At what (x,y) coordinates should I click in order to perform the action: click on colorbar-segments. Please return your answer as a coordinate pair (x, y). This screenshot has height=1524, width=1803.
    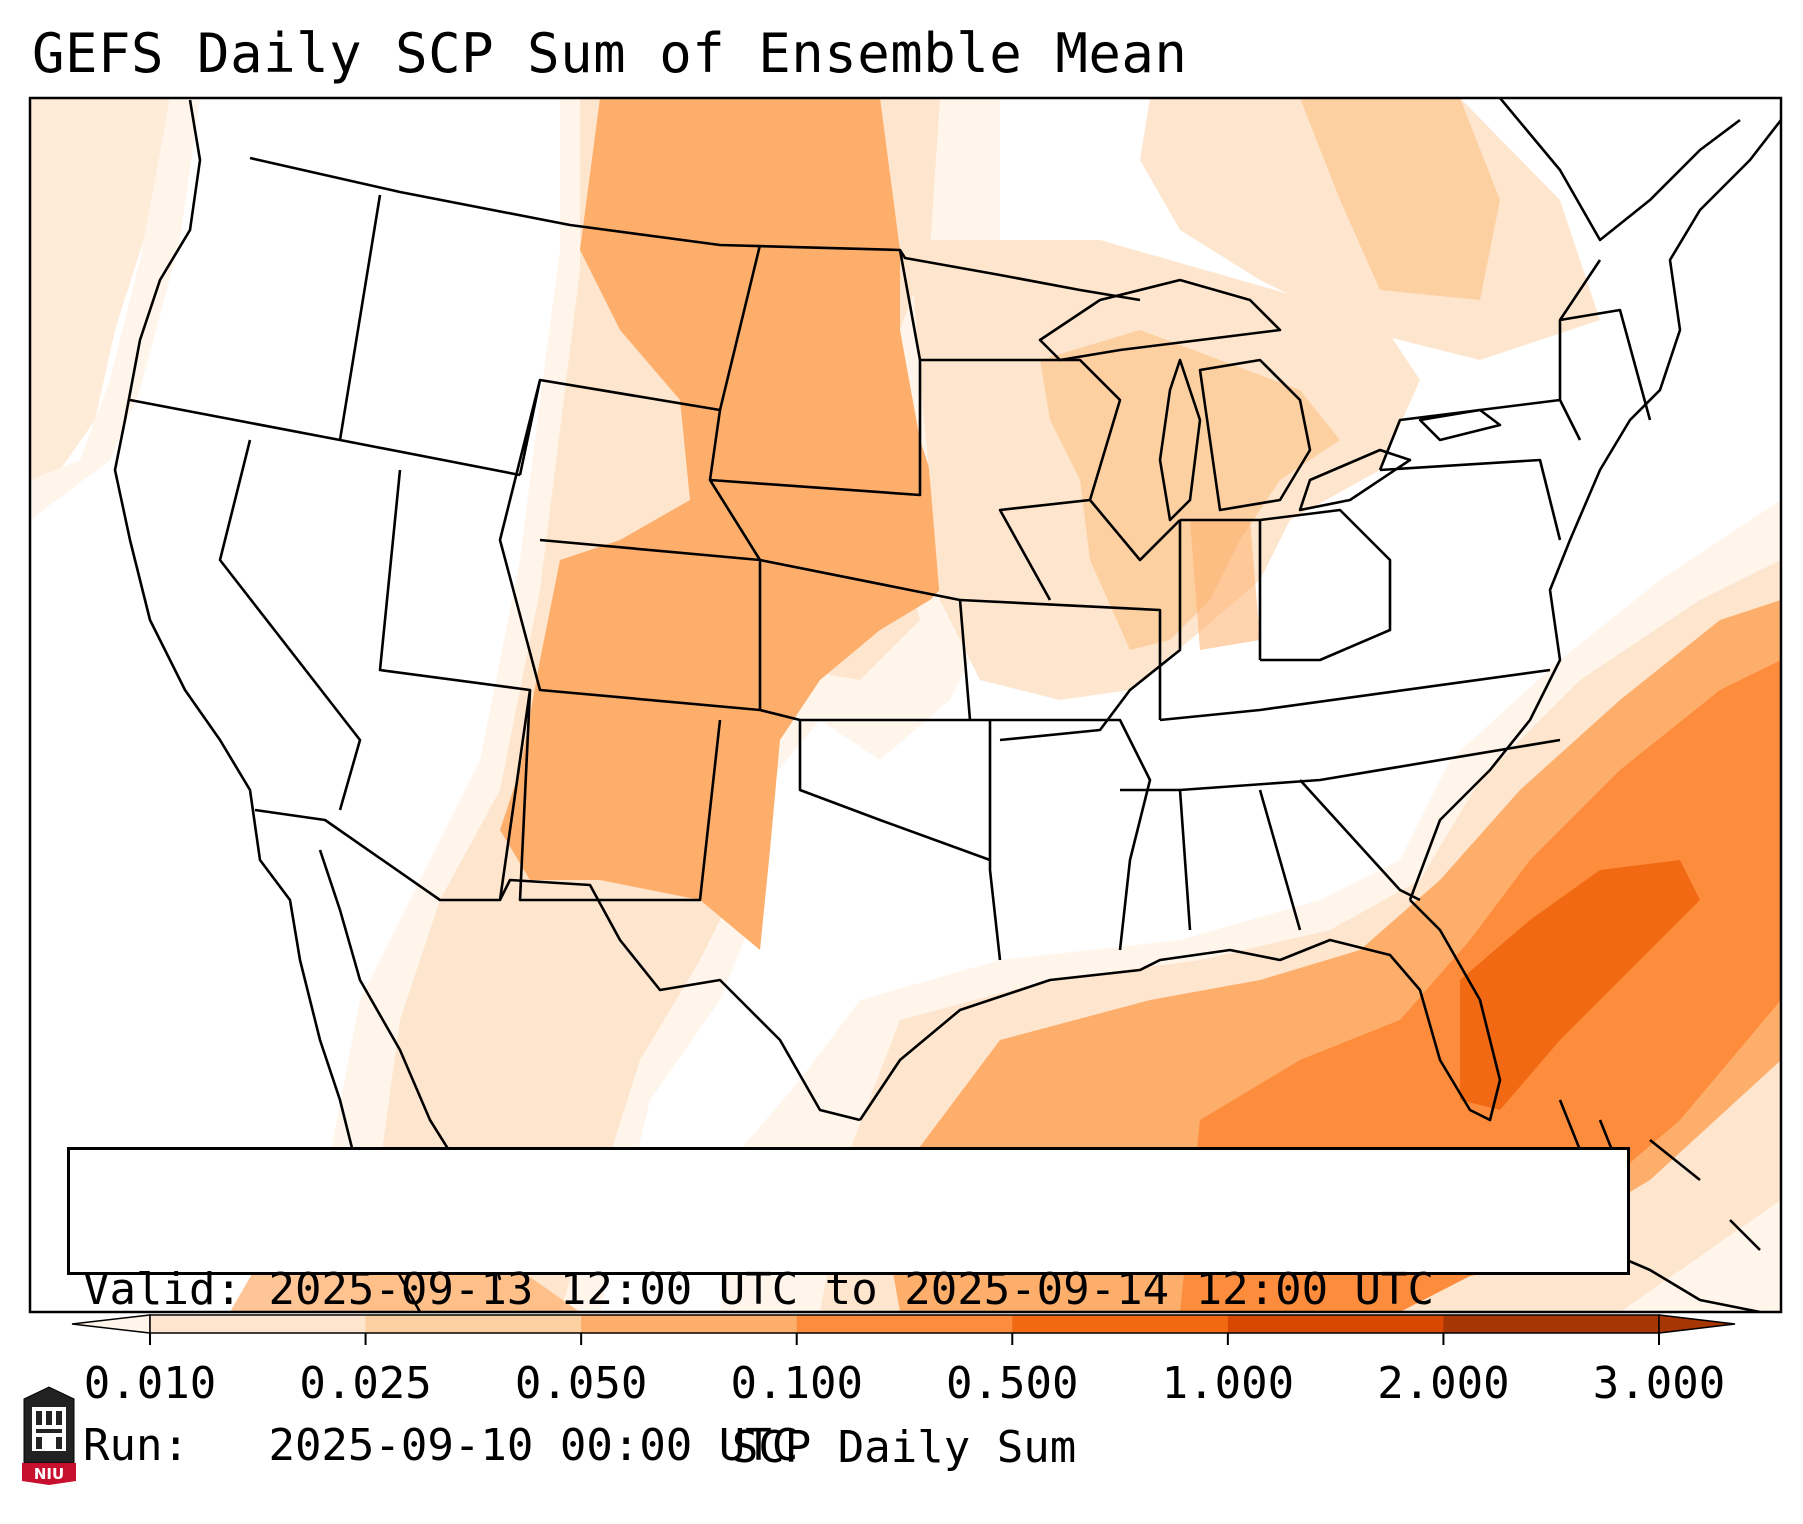
    Looking at the image, I should click on (904, 1324).